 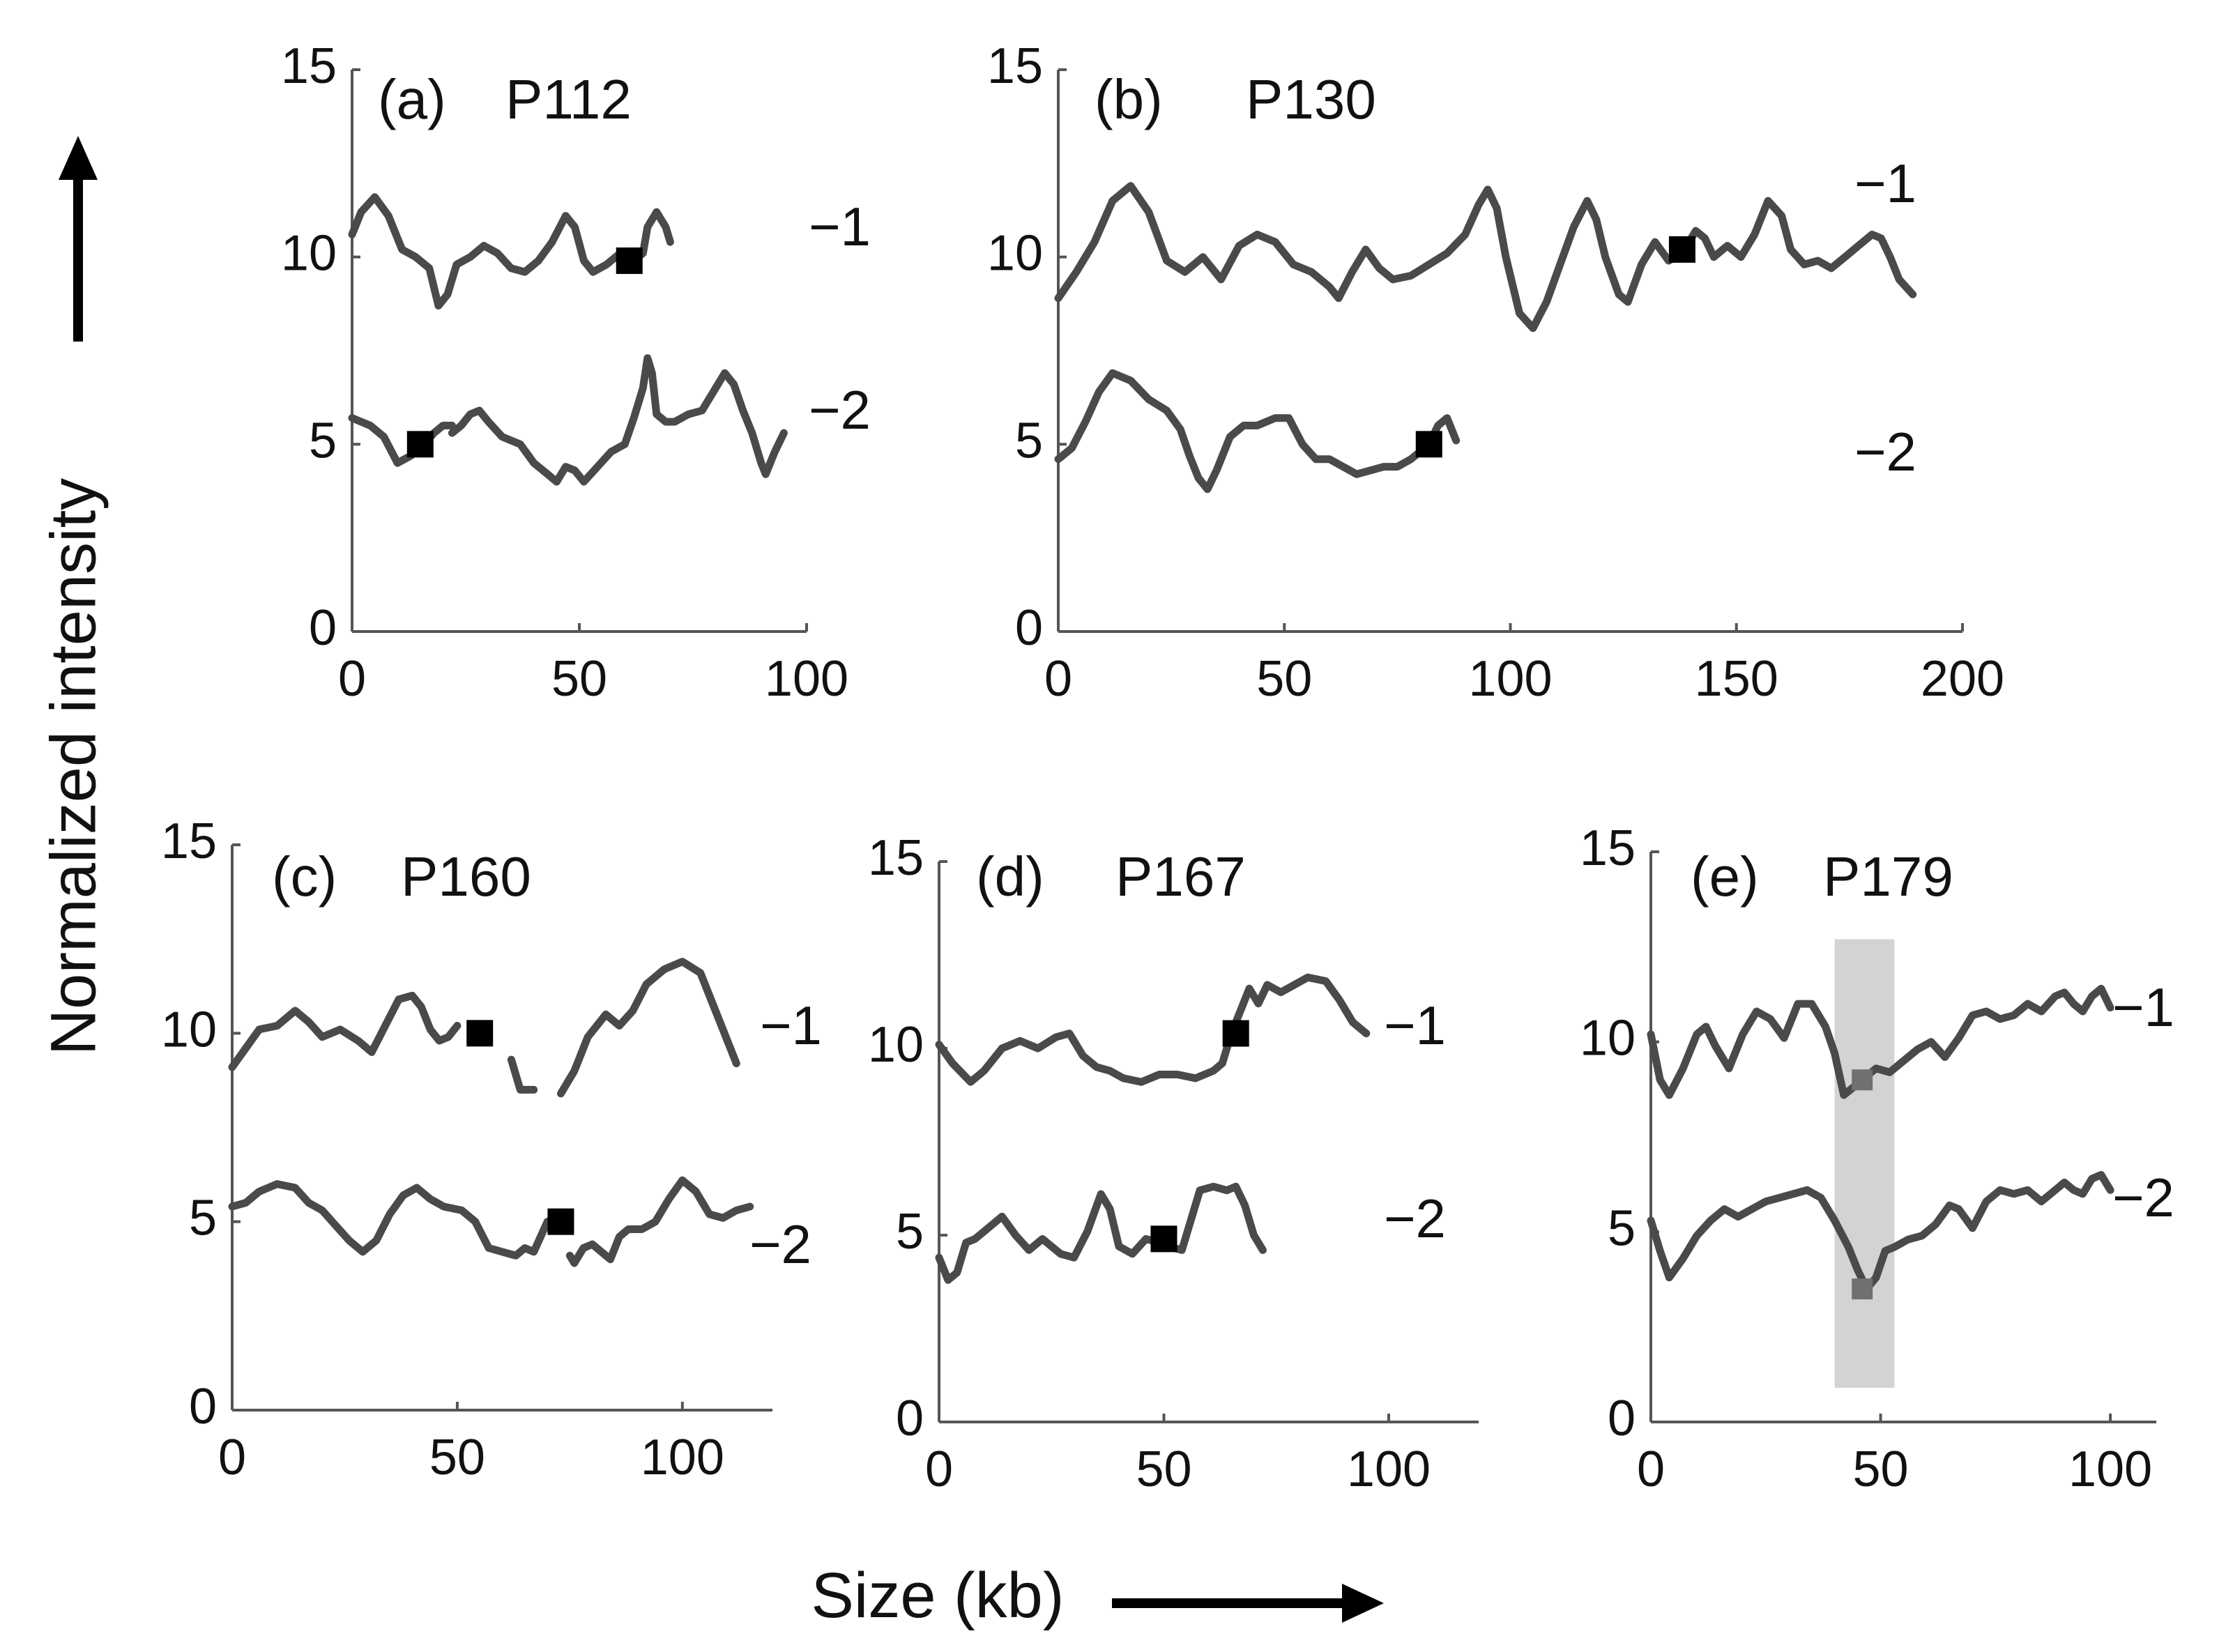 I want to click on panel-c-y-tick-label: 5, so click(x=203, y=1218).